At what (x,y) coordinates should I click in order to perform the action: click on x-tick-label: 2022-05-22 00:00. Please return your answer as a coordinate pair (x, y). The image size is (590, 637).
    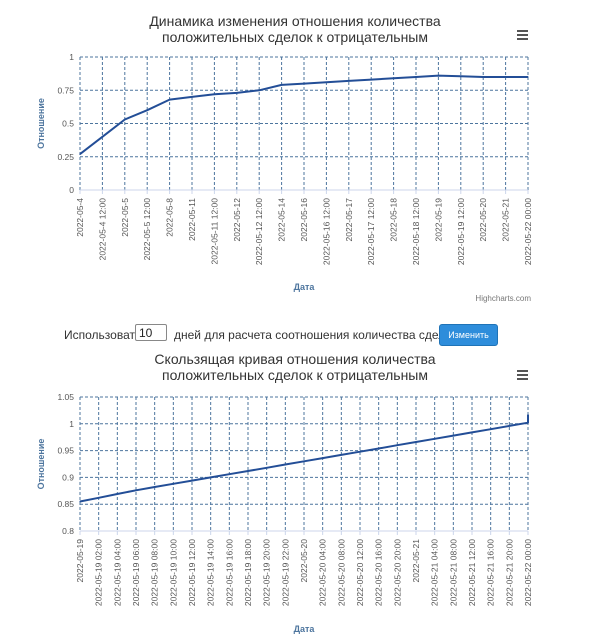
    Looking at the image, I should click on (528, 231).